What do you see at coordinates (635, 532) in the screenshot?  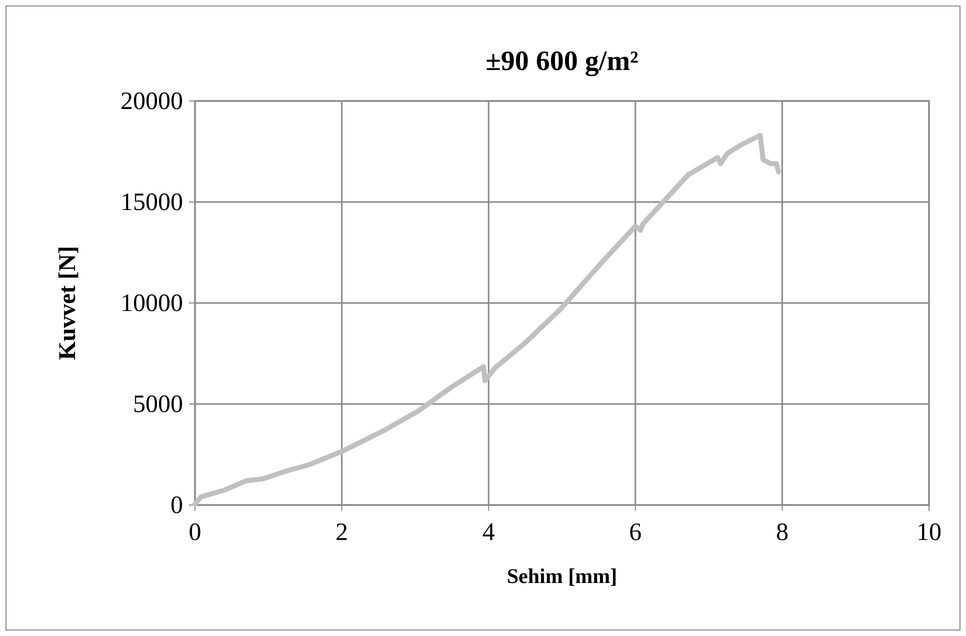 I see `x-tick-label: 6` at bounding box center [635, 532].